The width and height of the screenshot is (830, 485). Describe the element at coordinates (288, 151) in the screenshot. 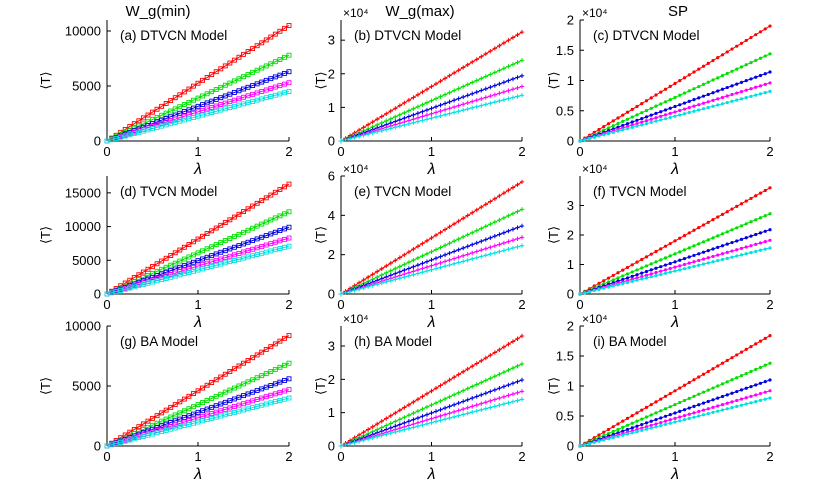

I see `x-tick-label-a: 2` at that location.